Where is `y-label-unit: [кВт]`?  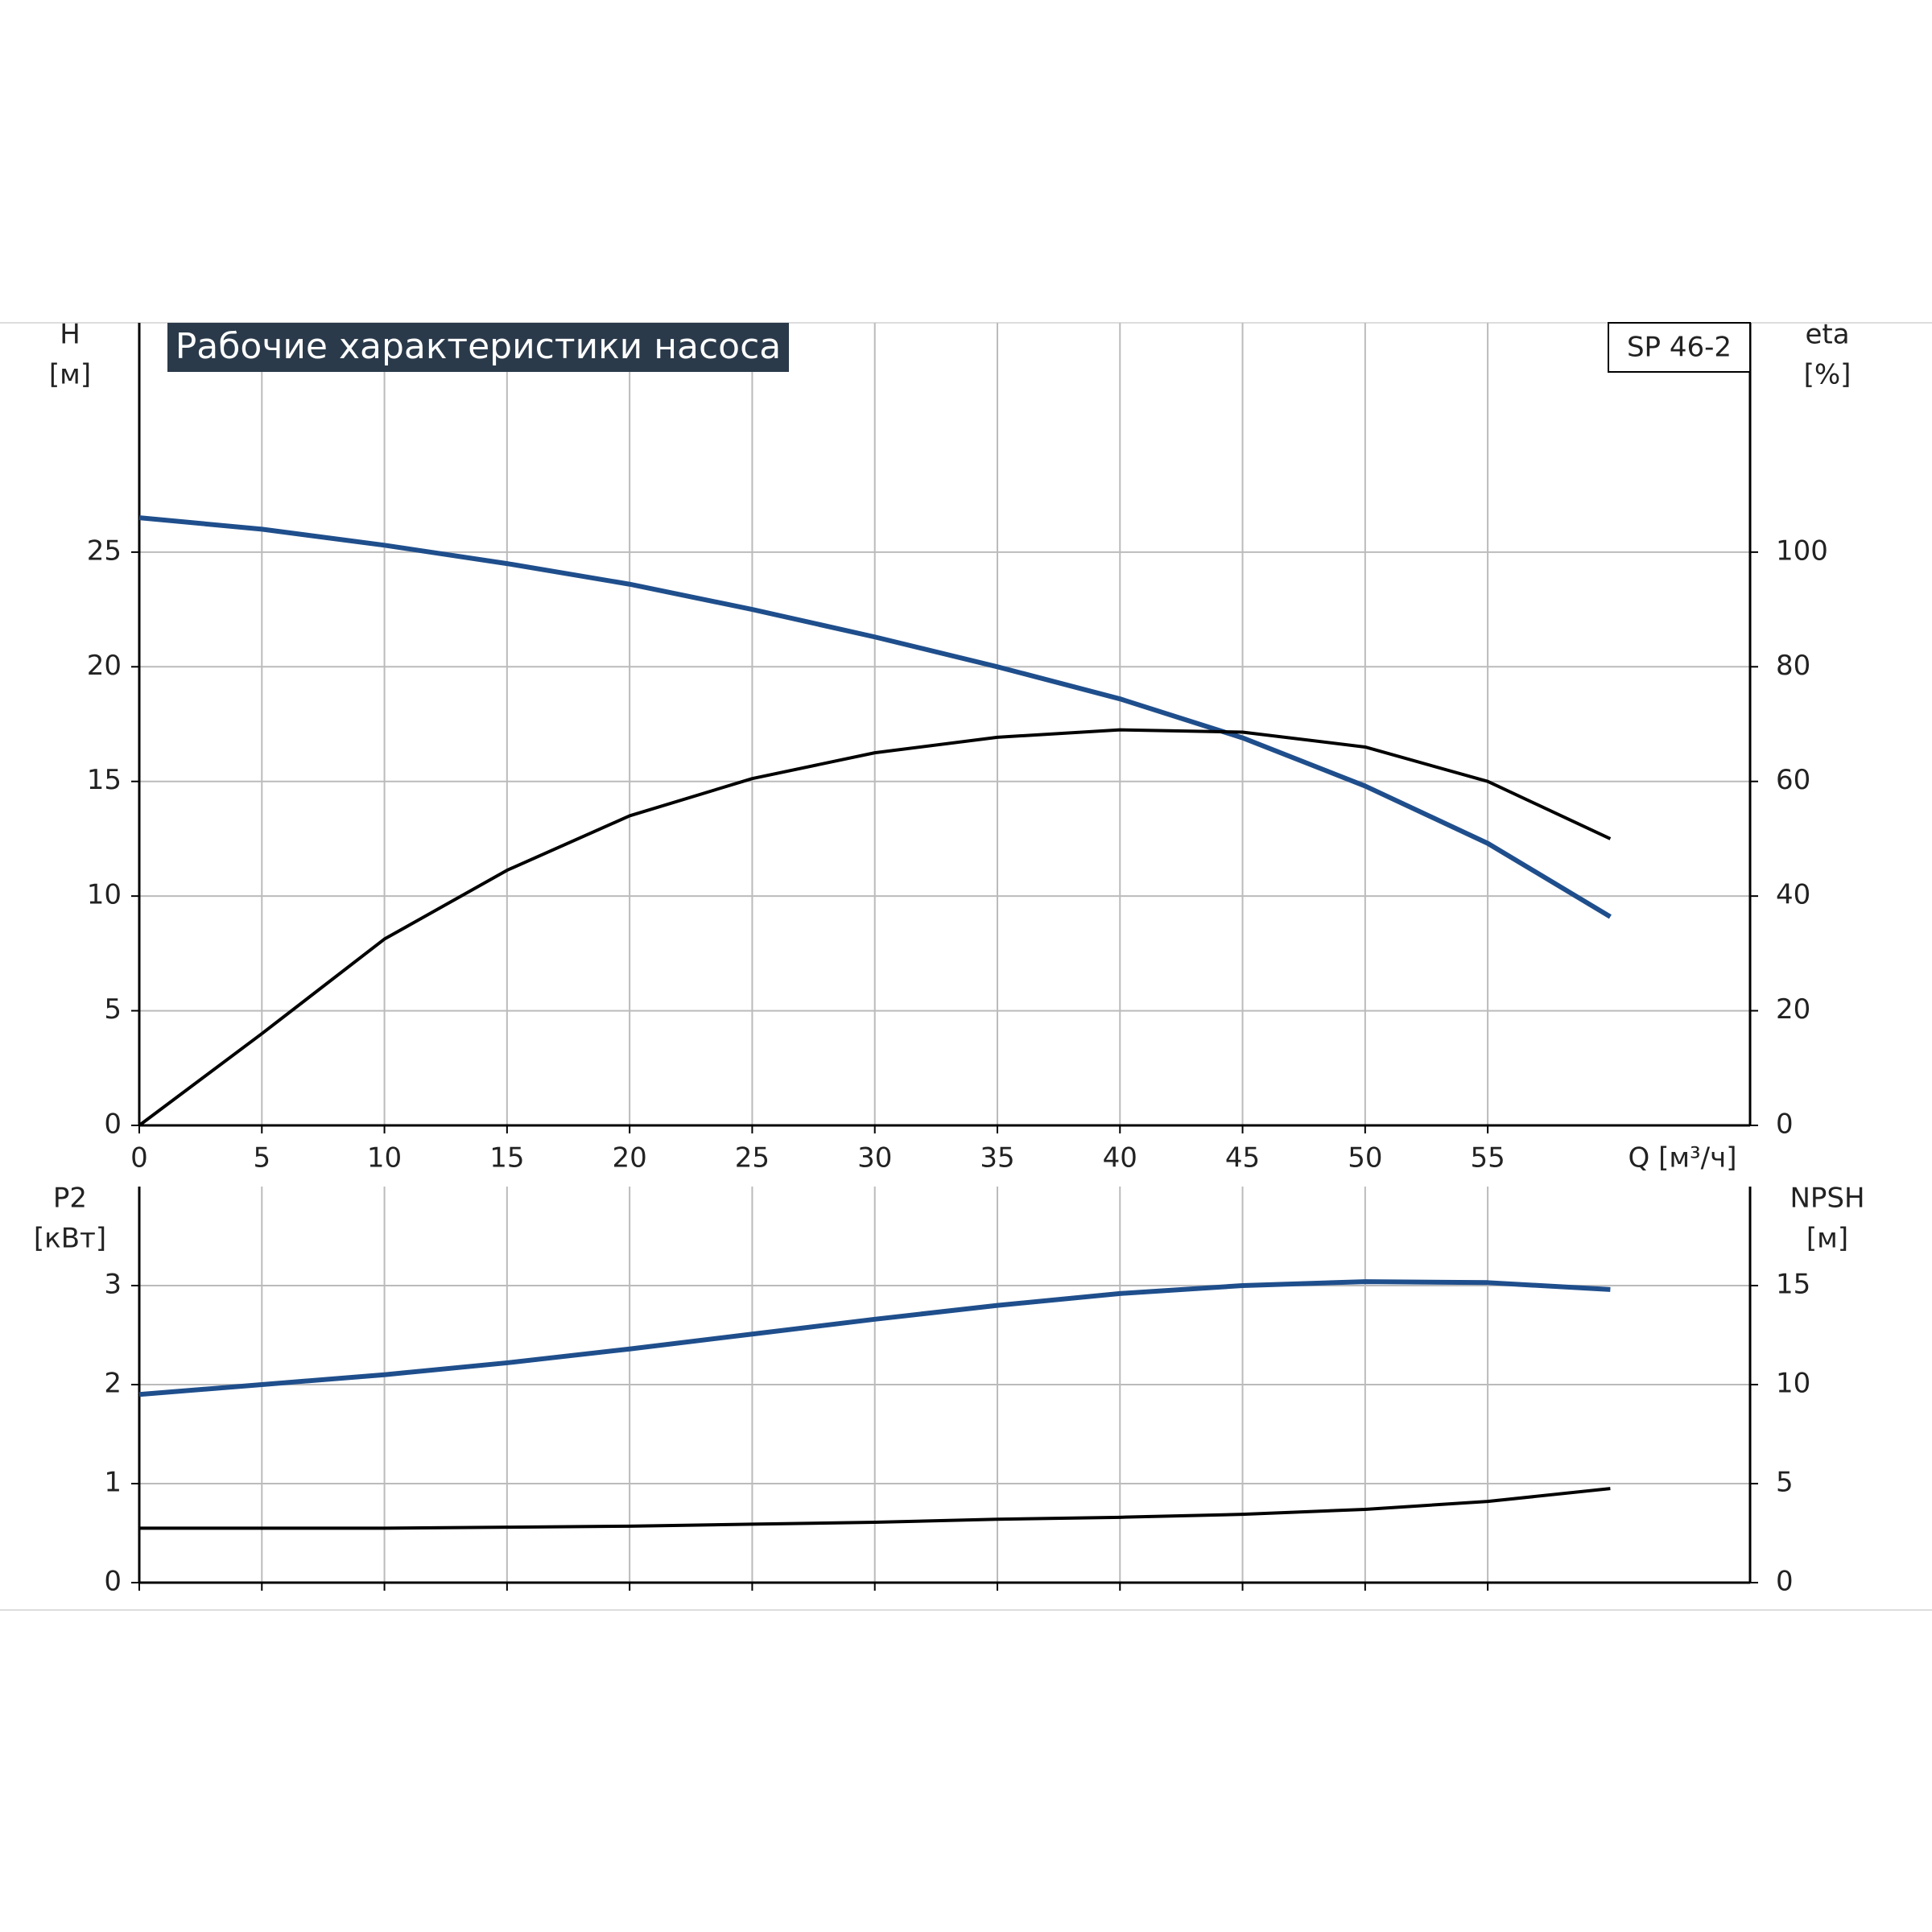
y-label-unit: [кВт] is located at coordinates (70, 1239).